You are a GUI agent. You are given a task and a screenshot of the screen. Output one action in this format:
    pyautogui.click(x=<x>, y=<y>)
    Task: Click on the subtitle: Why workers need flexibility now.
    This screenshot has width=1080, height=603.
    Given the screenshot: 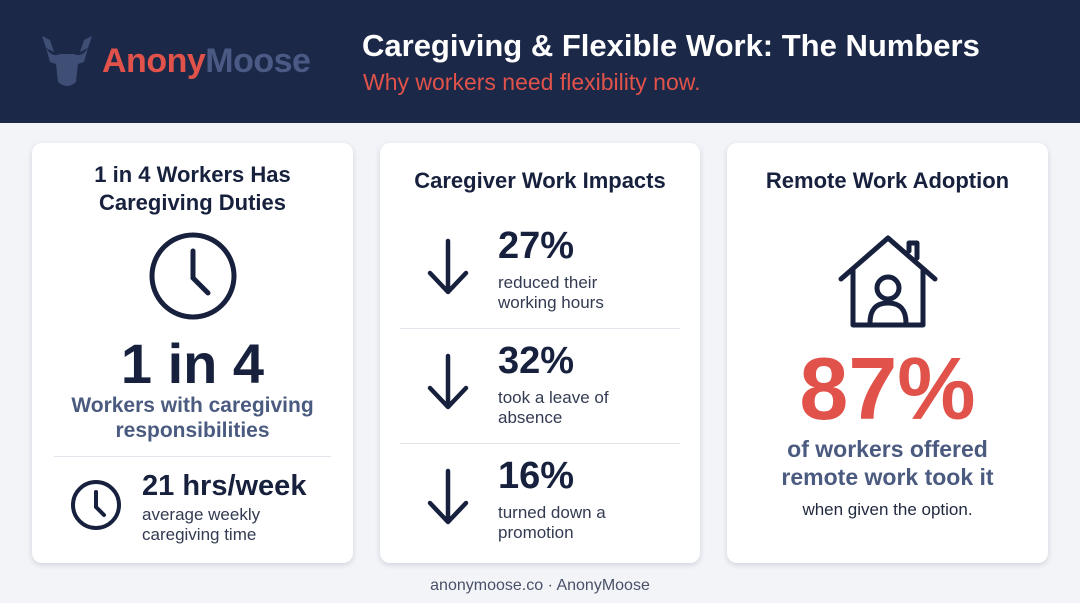 What is the action you would take?
    pyautogui.click(x=532, y=82)
    